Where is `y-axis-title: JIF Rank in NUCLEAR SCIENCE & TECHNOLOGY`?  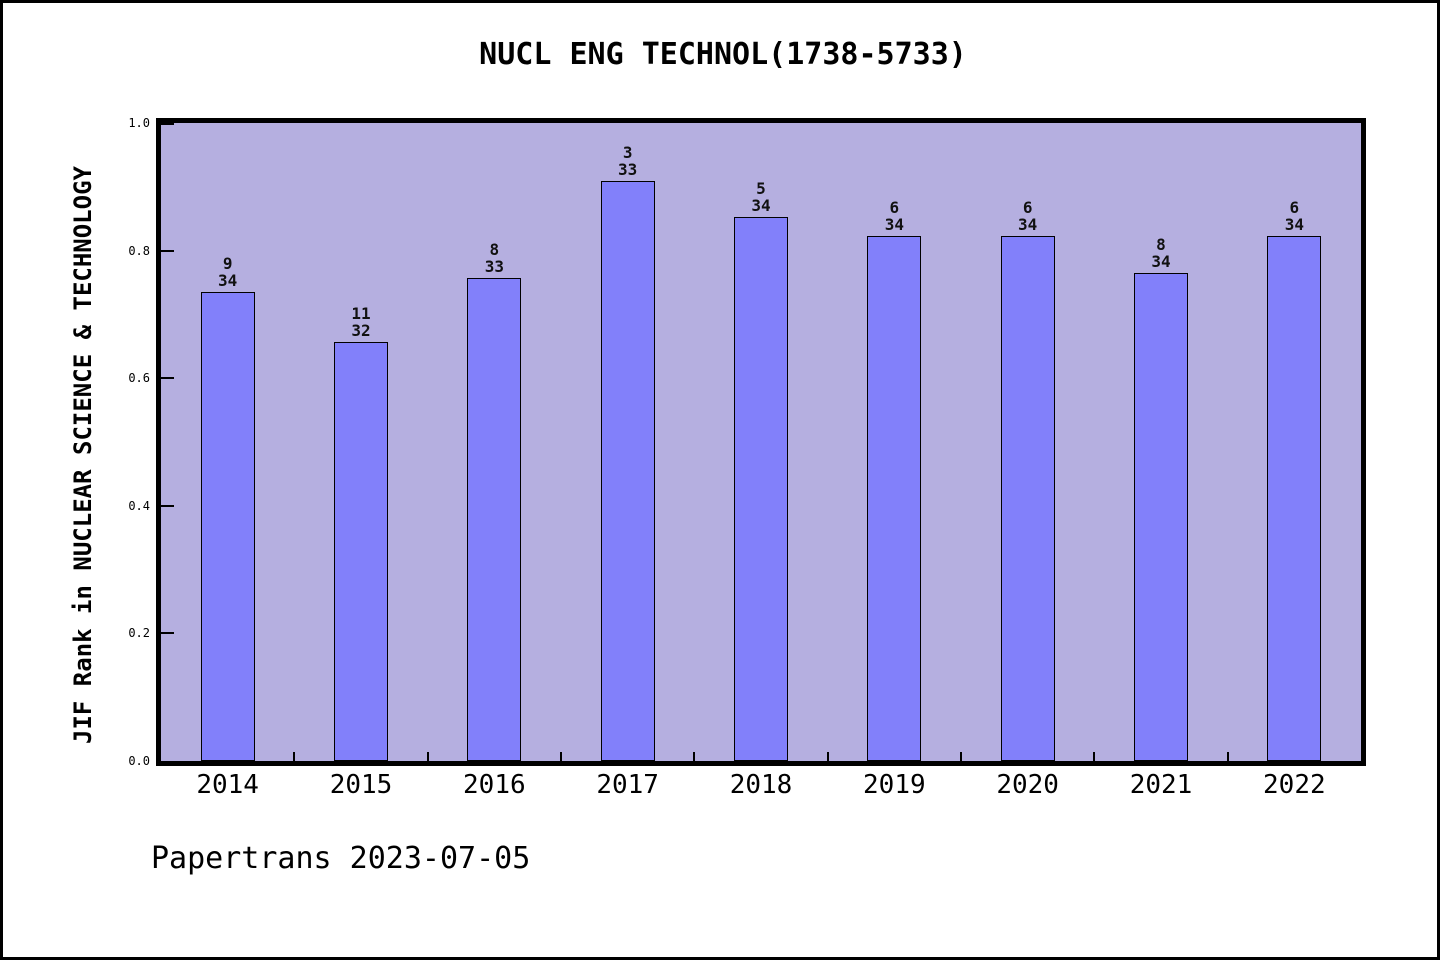
y-axis-title: JIF Rank in NUCLEAR SCIENCE & TECHNOLOGY is located at coordinates (83, 455).